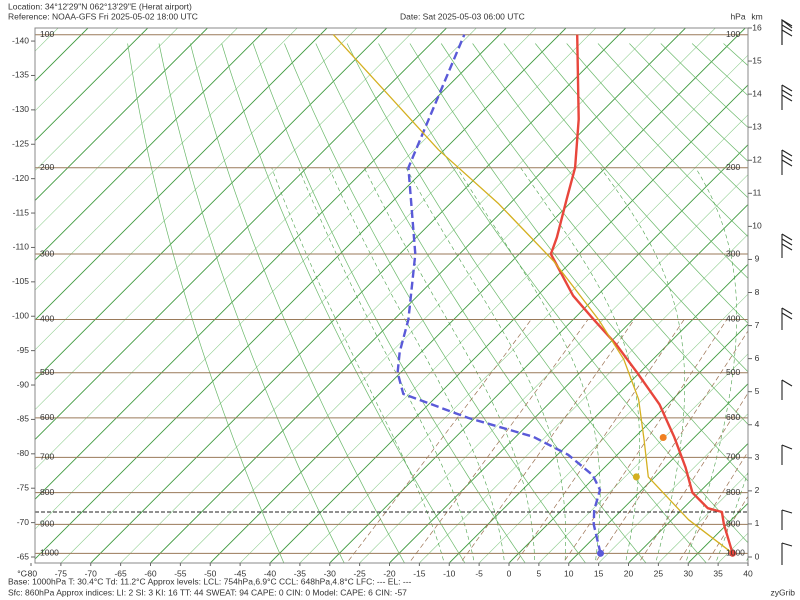 The height and width of the screenshot is (600, 800). I want to click on x-tick-label: -35, so click(300, 573).